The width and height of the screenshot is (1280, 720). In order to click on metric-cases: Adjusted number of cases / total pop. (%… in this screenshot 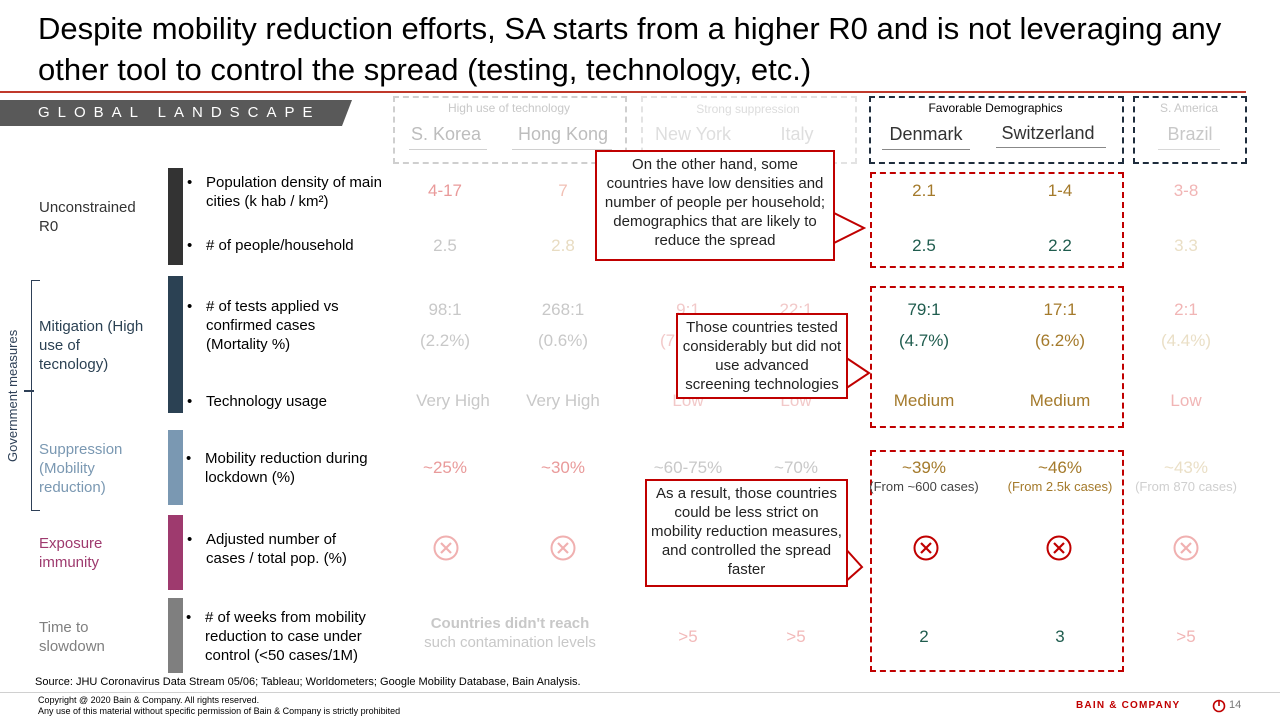, I will do `click(281, 549)`.